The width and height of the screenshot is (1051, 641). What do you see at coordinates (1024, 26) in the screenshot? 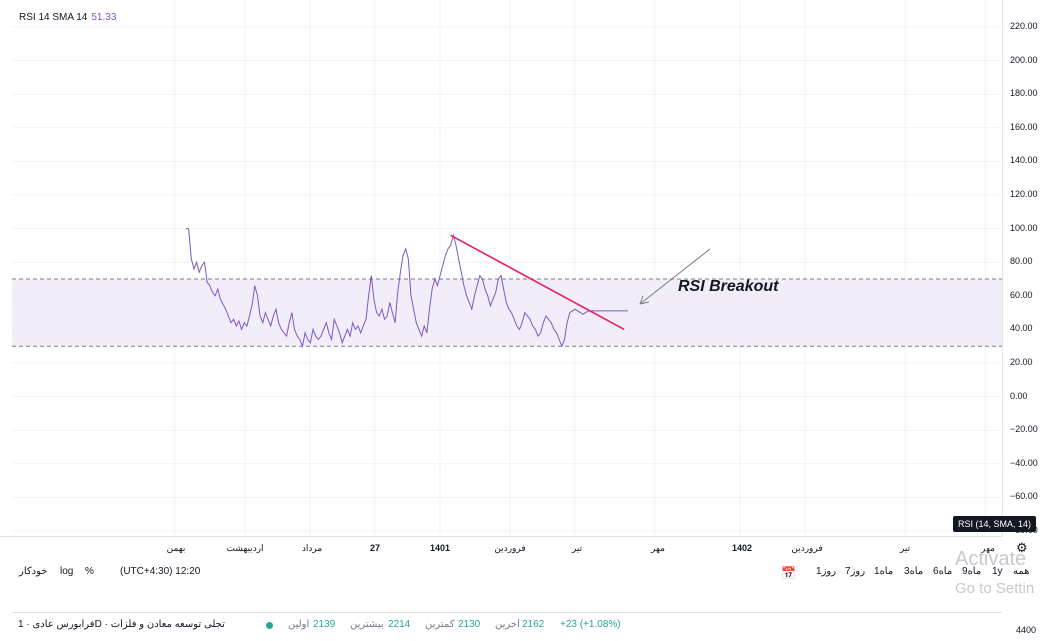
I see `price-tick-label: 220.00` at bounding box center [1024, 26].